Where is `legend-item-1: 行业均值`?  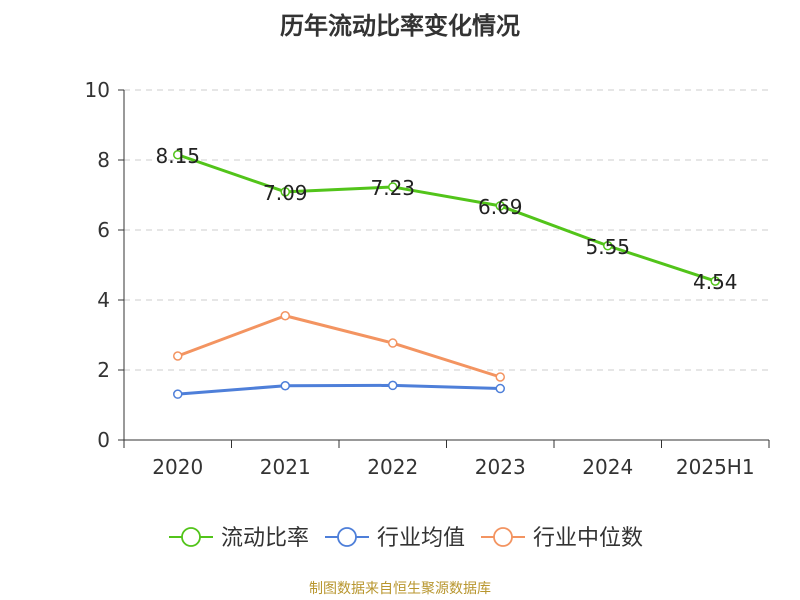
legend-item-1: 行业均值 is located at coordinates (395, 538).